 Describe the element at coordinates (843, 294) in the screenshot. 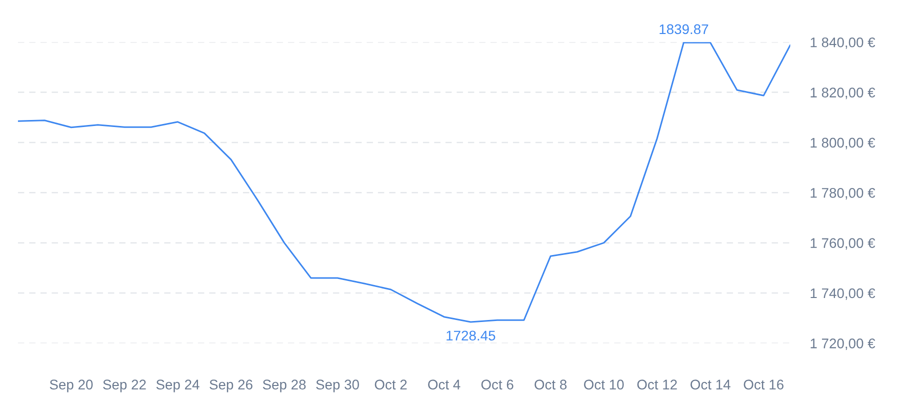

I see `y-tick-label: 1 740,00 €` at that location.